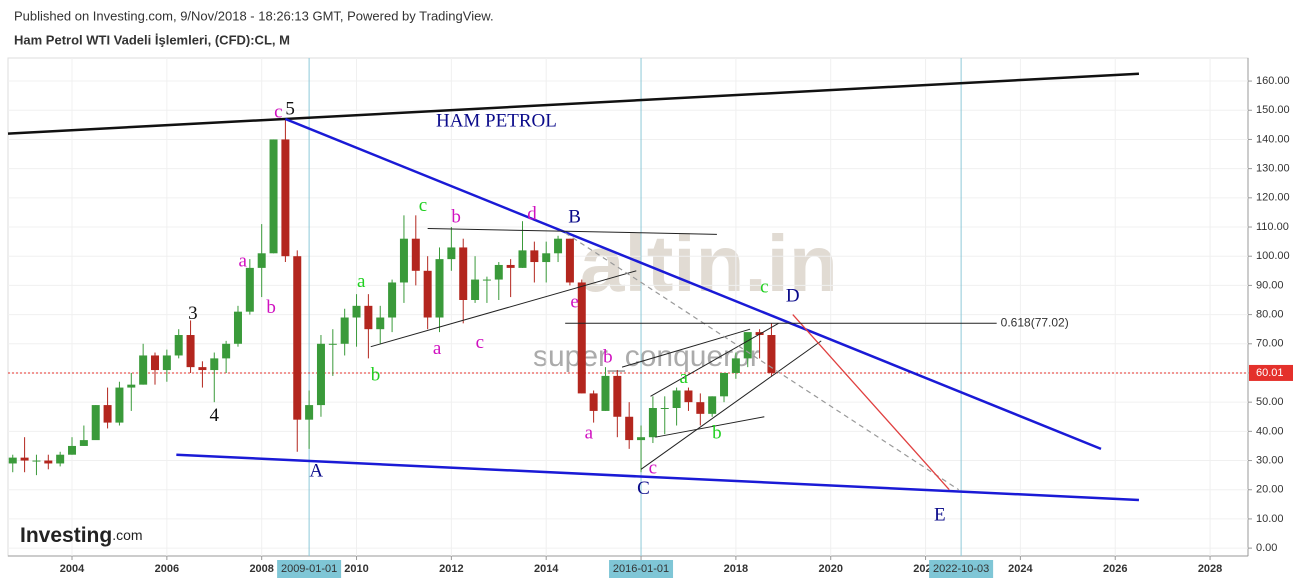 The width and height of the screenshot is (1299, 581). I want to click on wave-label: C, so click(643, 488).